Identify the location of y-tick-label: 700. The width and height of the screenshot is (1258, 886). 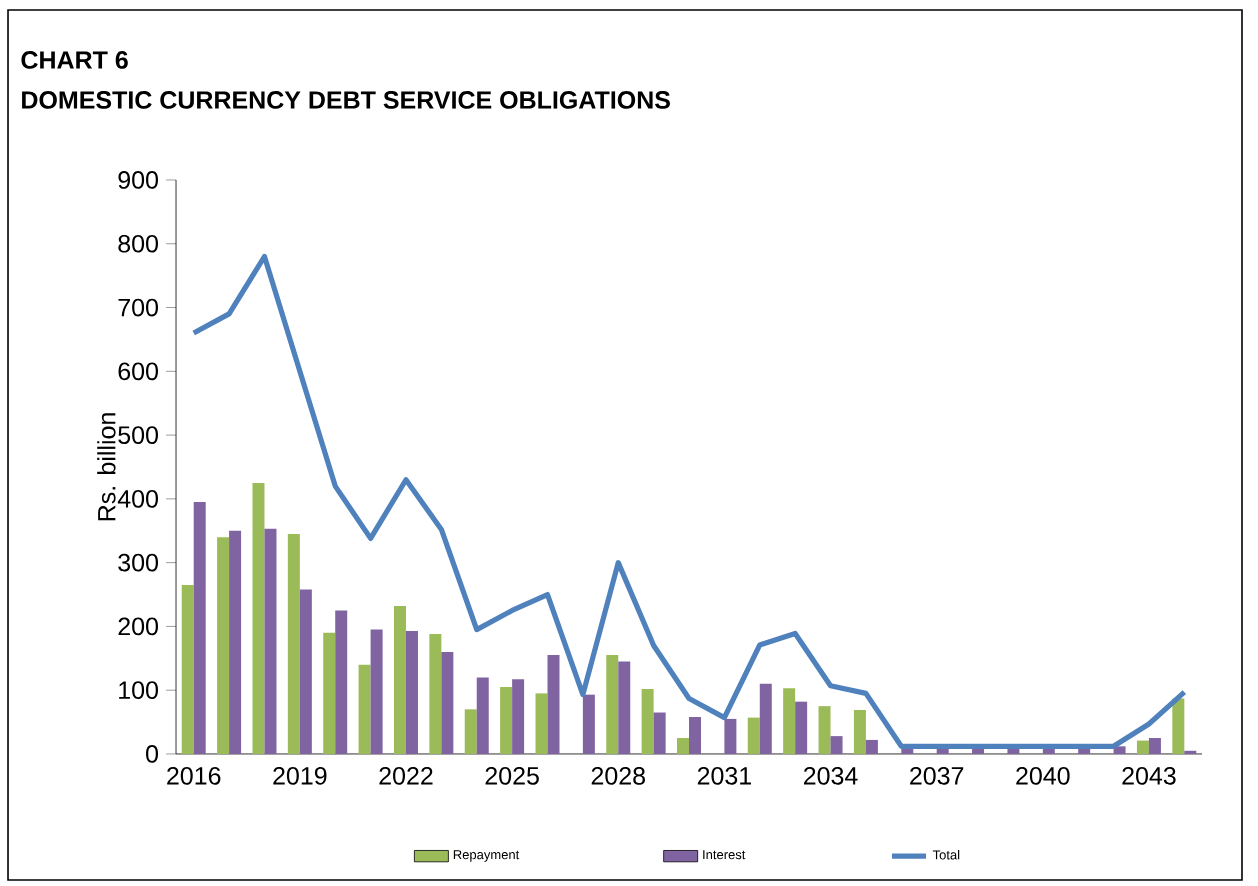
(138, 307).